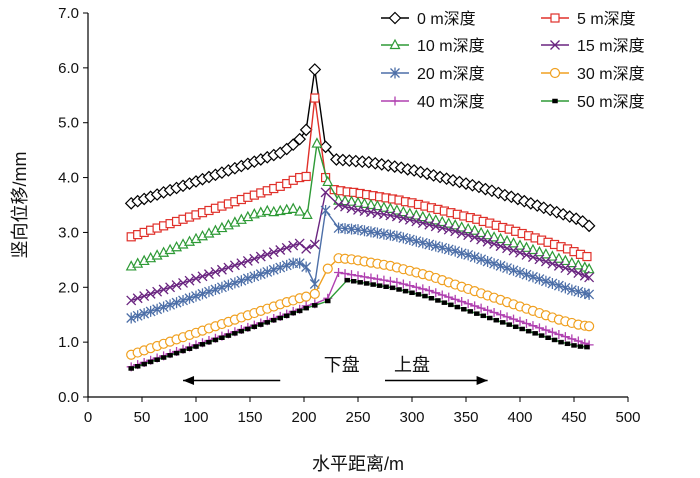 This screenshot has height=478, width=700. What do you see at coordinates (611, 46) in the screenshot?
I see `legend-label: 15 m深度` at bounding box center [611, 46].